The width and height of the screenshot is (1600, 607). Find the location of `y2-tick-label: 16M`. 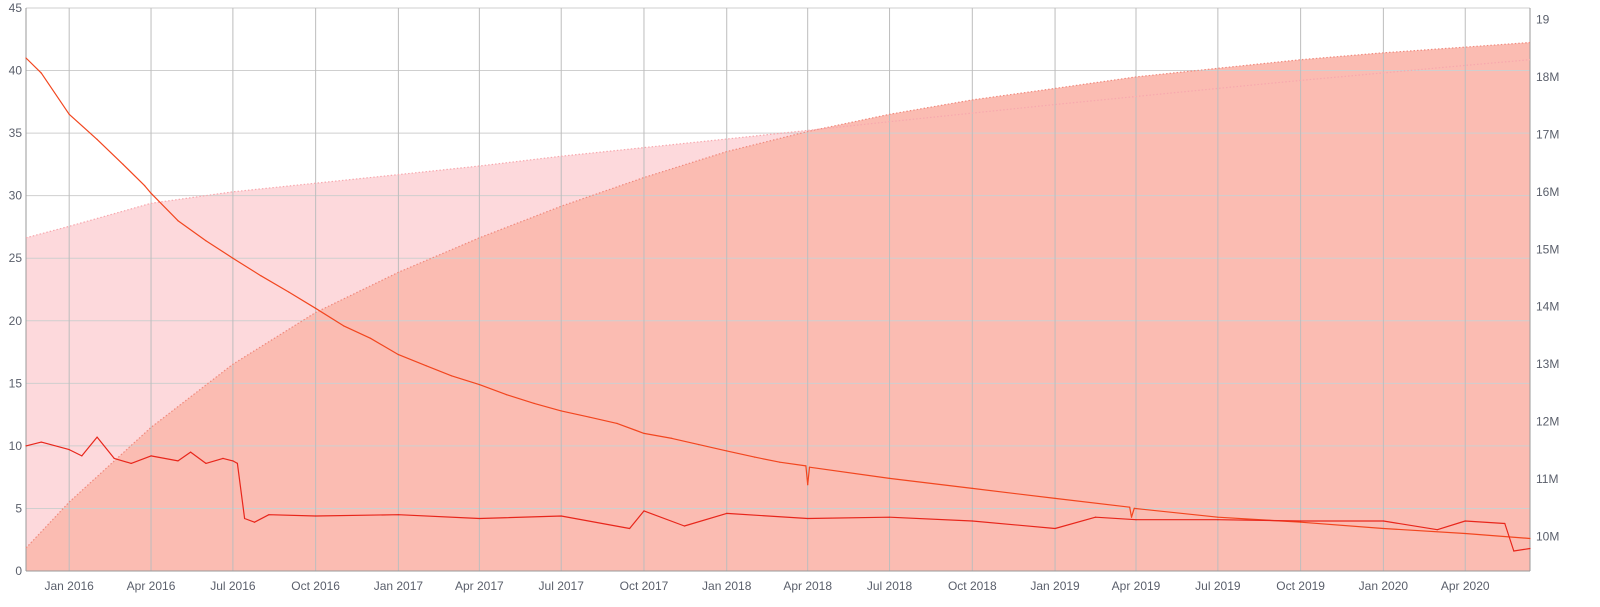

y2-tick-label: 16M is located at coordinates (1547, 192).